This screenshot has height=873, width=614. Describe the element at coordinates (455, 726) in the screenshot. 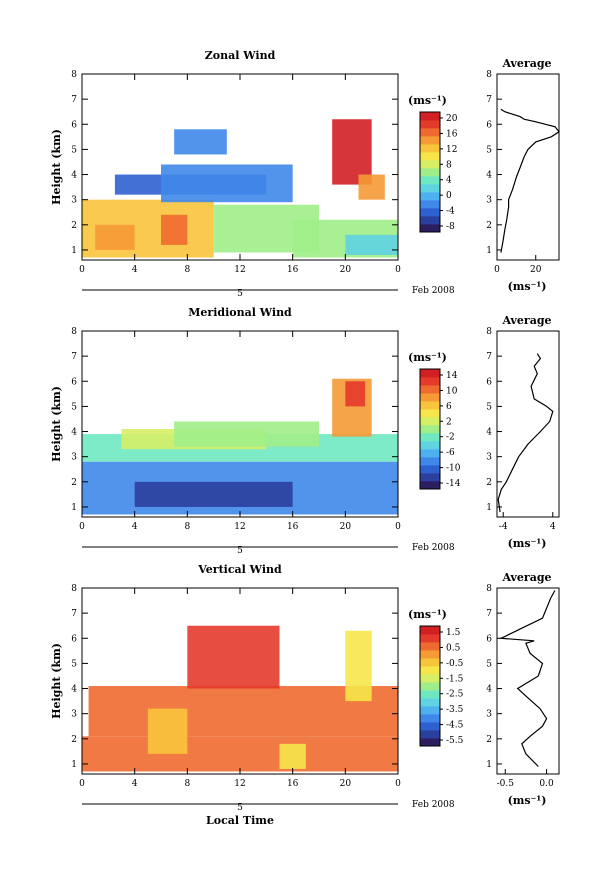

I see `colorbar-tick-label: -4.5` at that location.